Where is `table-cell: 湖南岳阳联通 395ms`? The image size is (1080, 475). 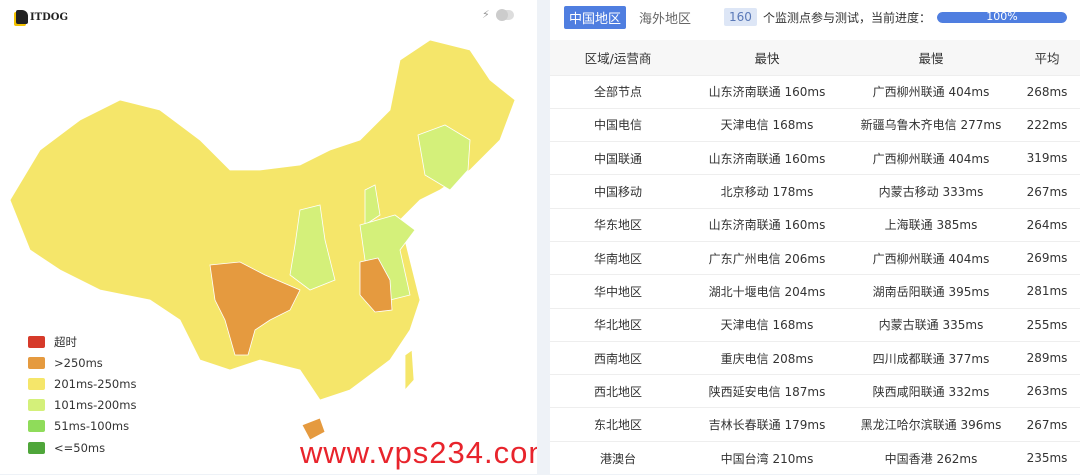 table-cell: 湖南岳阳联通 395ms is located at coordinates (931, 291).